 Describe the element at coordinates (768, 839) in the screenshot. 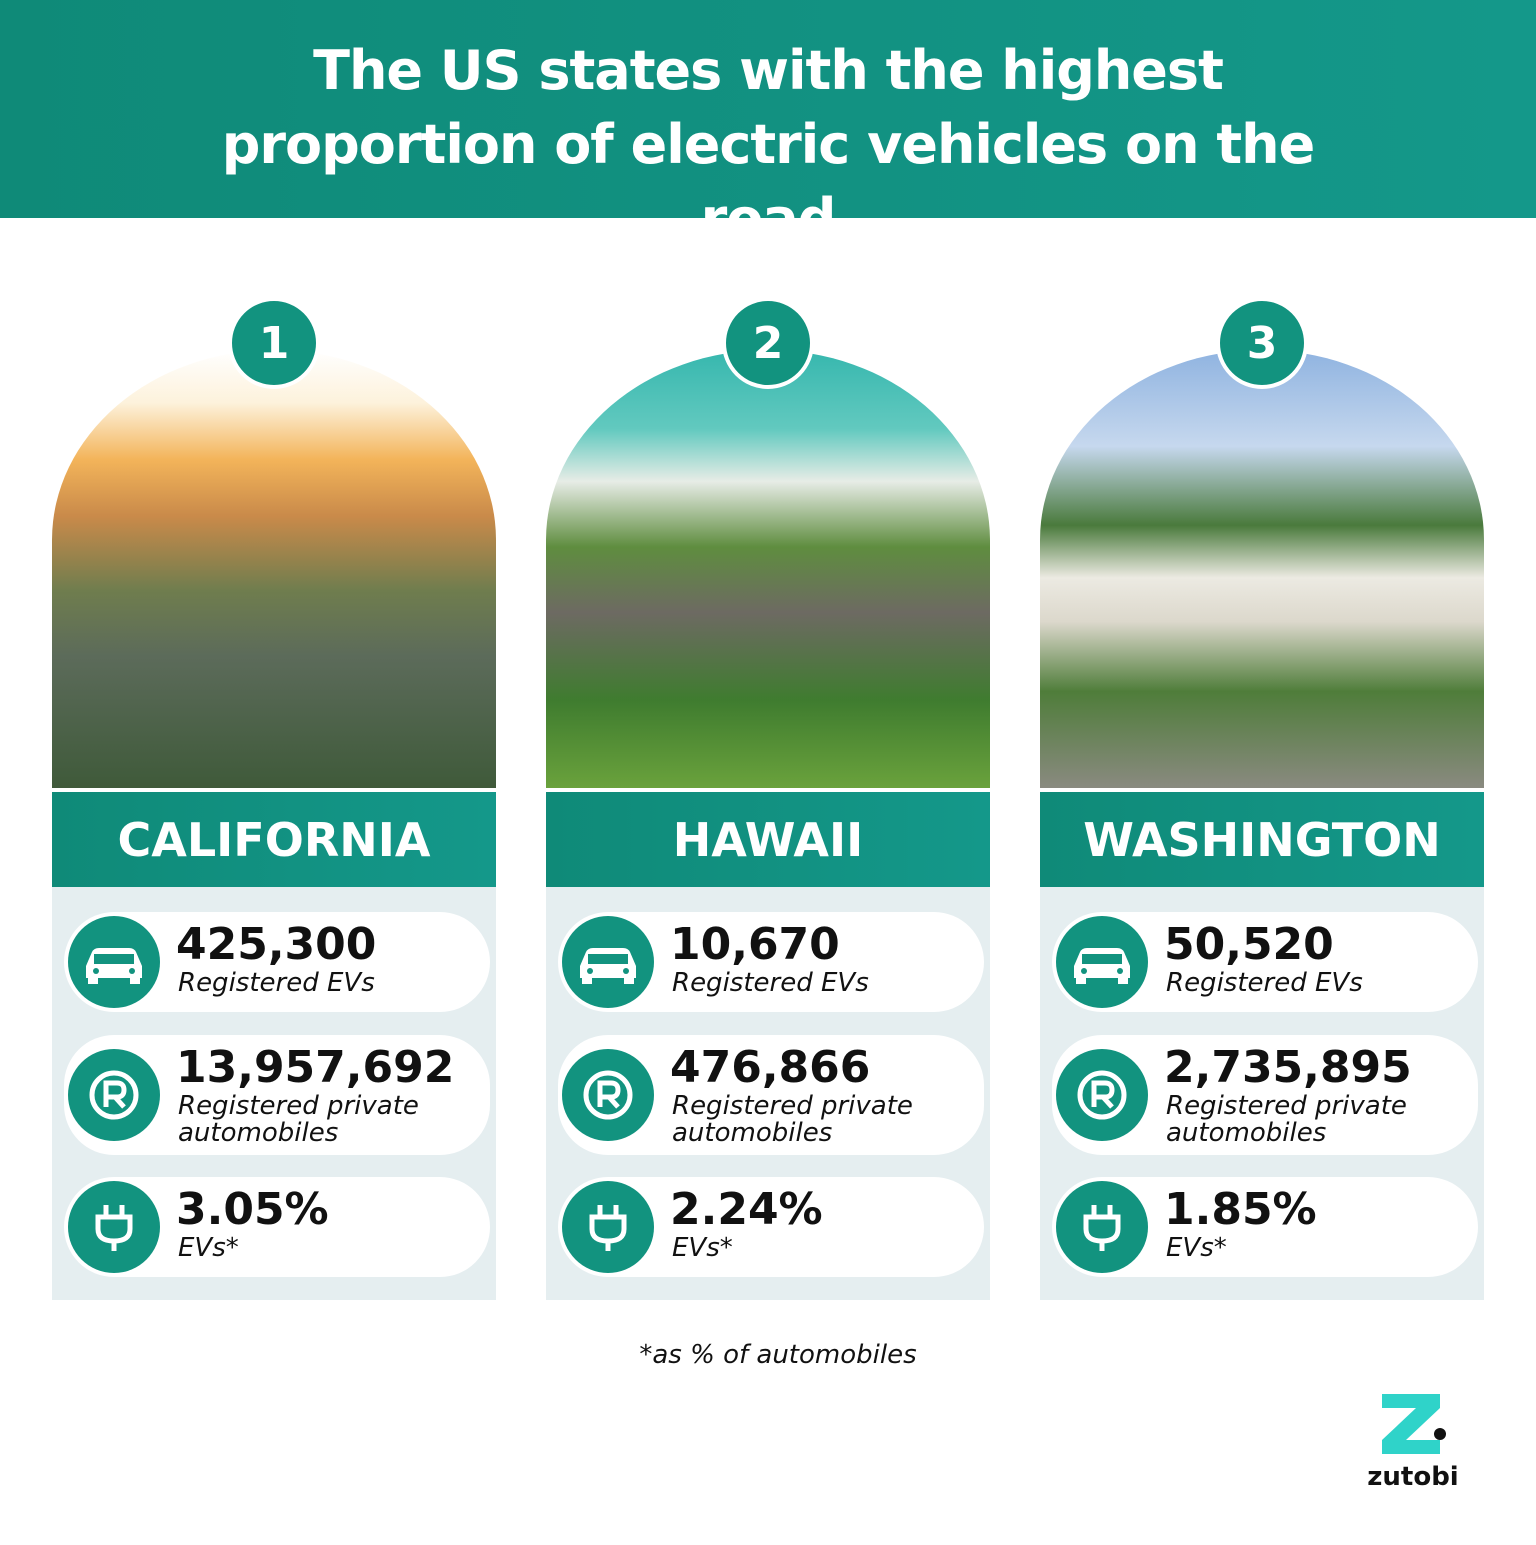

I see `state-banner: HAWAII` at that location.